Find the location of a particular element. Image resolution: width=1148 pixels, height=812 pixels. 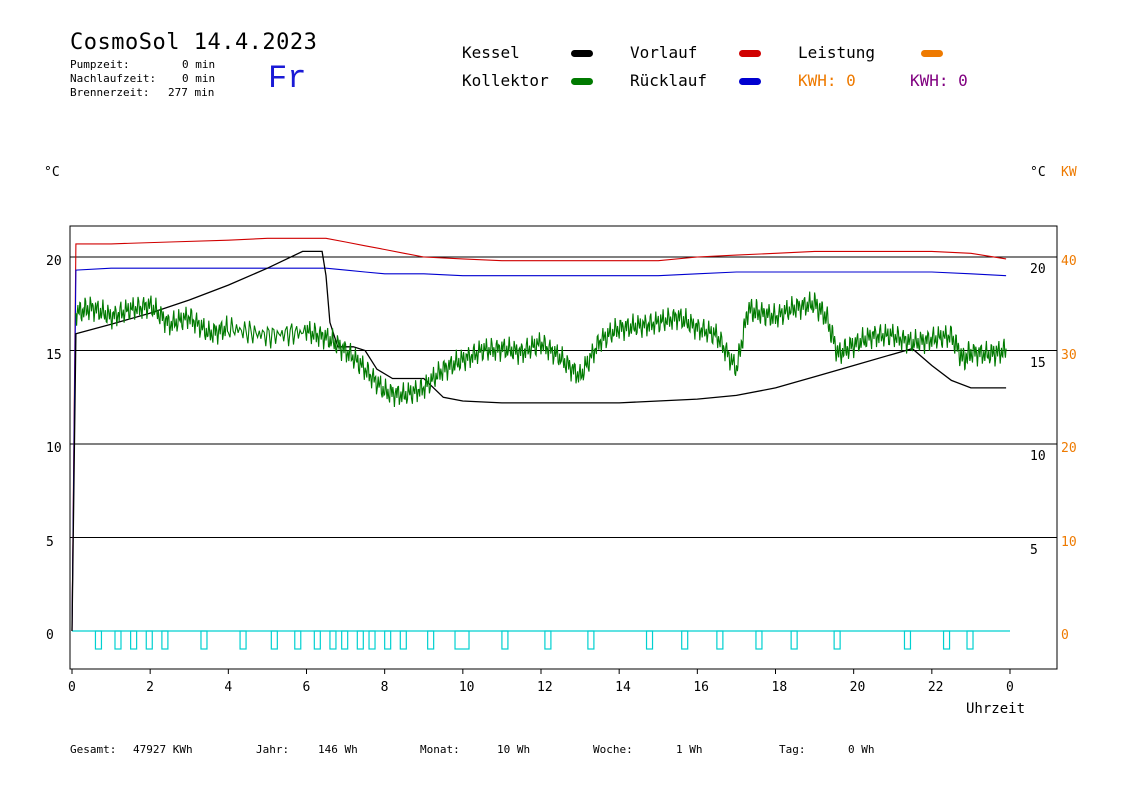

footer-gesamt-value: 47927 KWh is located at coordinates (163, 749).